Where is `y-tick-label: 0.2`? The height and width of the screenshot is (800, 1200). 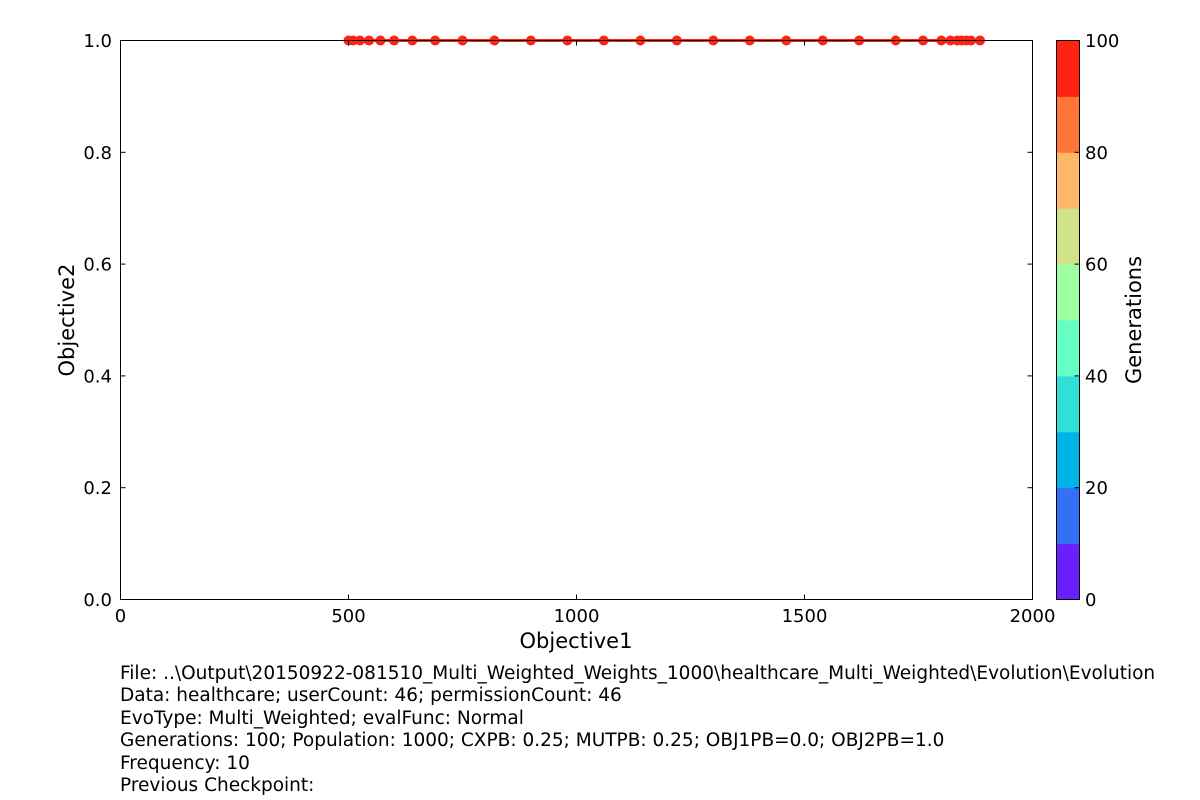 y-tick-label: 0.2 is located at coordinates (97, 488).